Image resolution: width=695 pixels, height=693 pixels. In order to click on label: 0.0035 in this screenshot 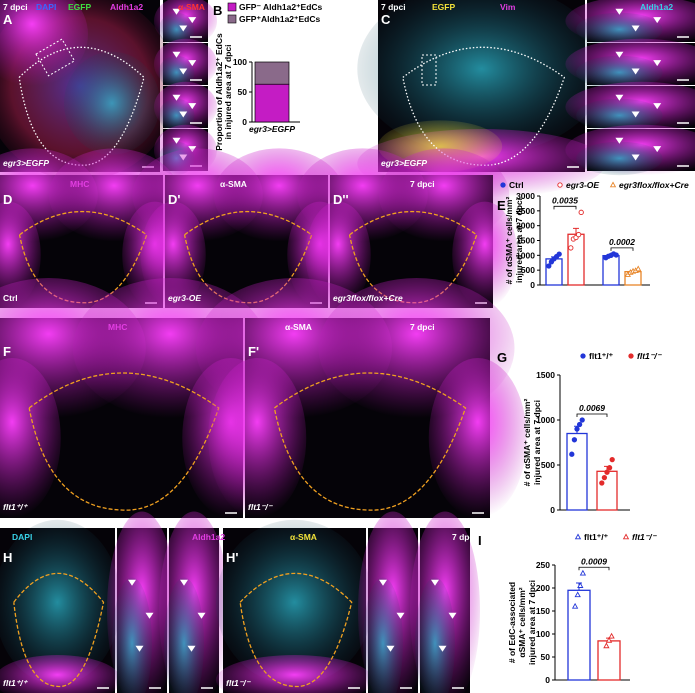, I will do `click(565, 200)`.